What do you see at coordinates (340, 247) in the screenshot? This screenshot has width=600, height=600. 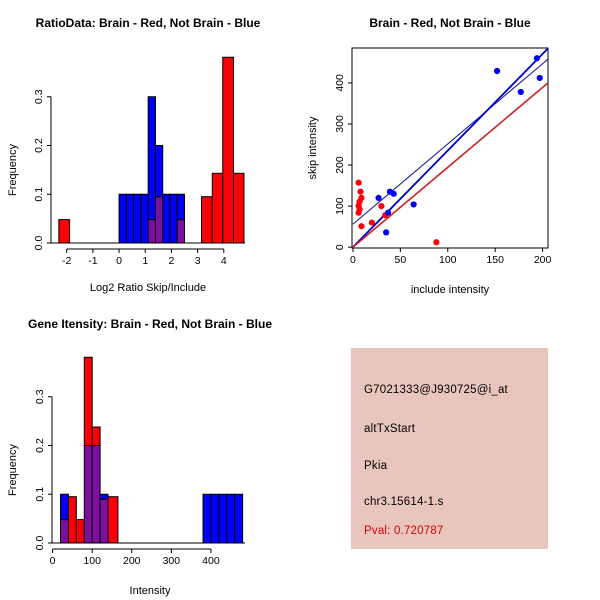 I see `y-tick-label: 0` at bounding box center [340, 247].